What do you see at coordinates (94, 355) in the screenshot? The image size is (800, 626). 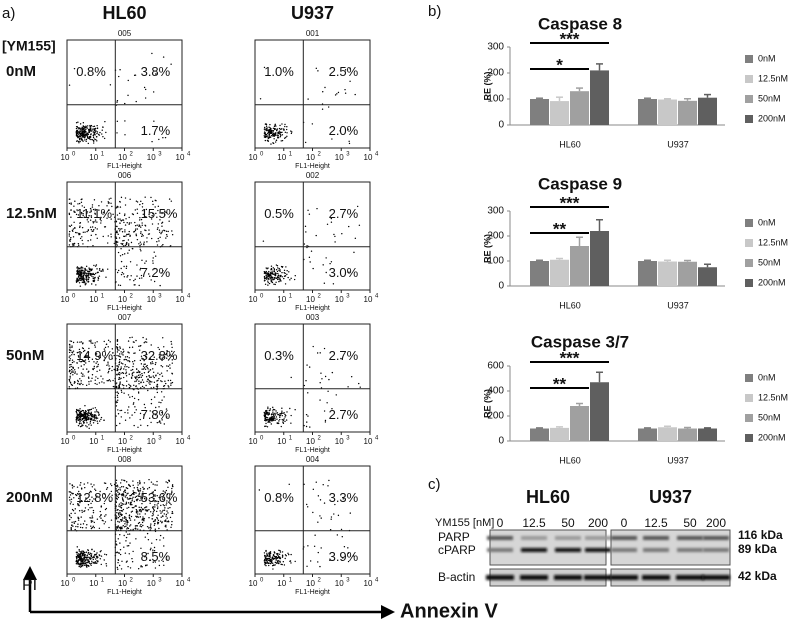 I see `quadrant-percent: 14.9%` at bounding box center [94, 355].